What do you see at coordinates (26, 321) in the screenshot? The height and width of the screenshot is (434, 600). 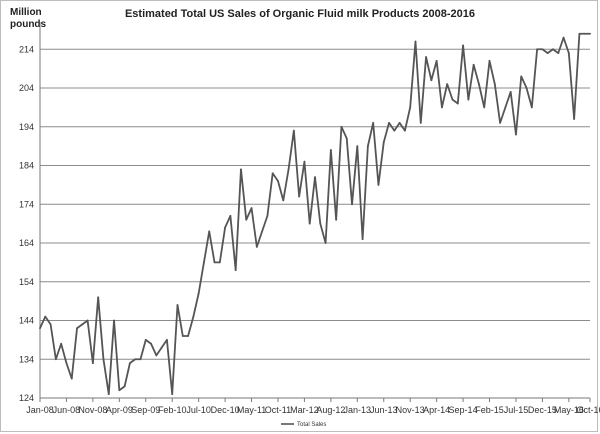 I see `y-tick-label-144: 144` at bounding box center [26, 321].